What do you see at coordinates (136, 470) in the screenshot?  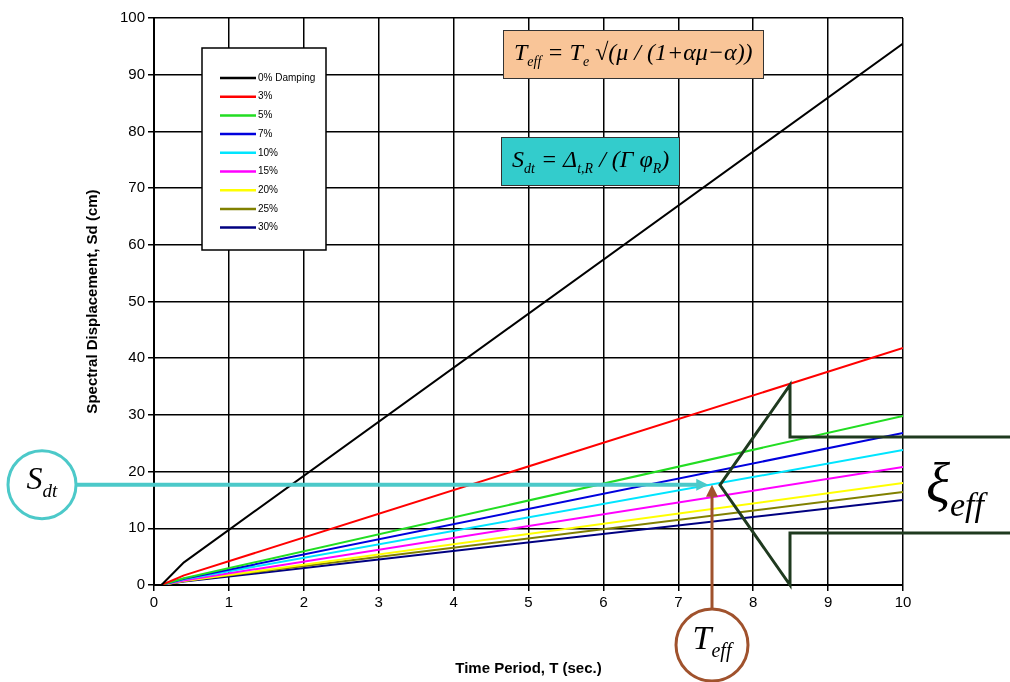 I see `y-tick-label: 20` at bounding box center [136, 470].